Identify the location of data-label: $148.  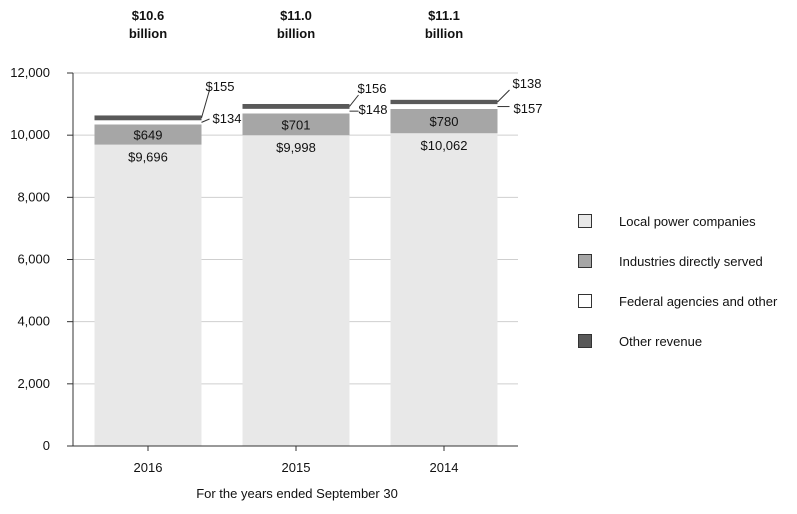
(373, 109).